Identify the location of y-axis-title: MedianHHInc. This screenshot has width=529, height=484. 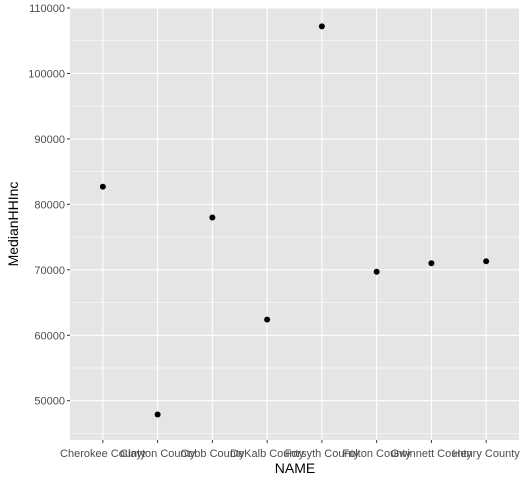
(13, 224).